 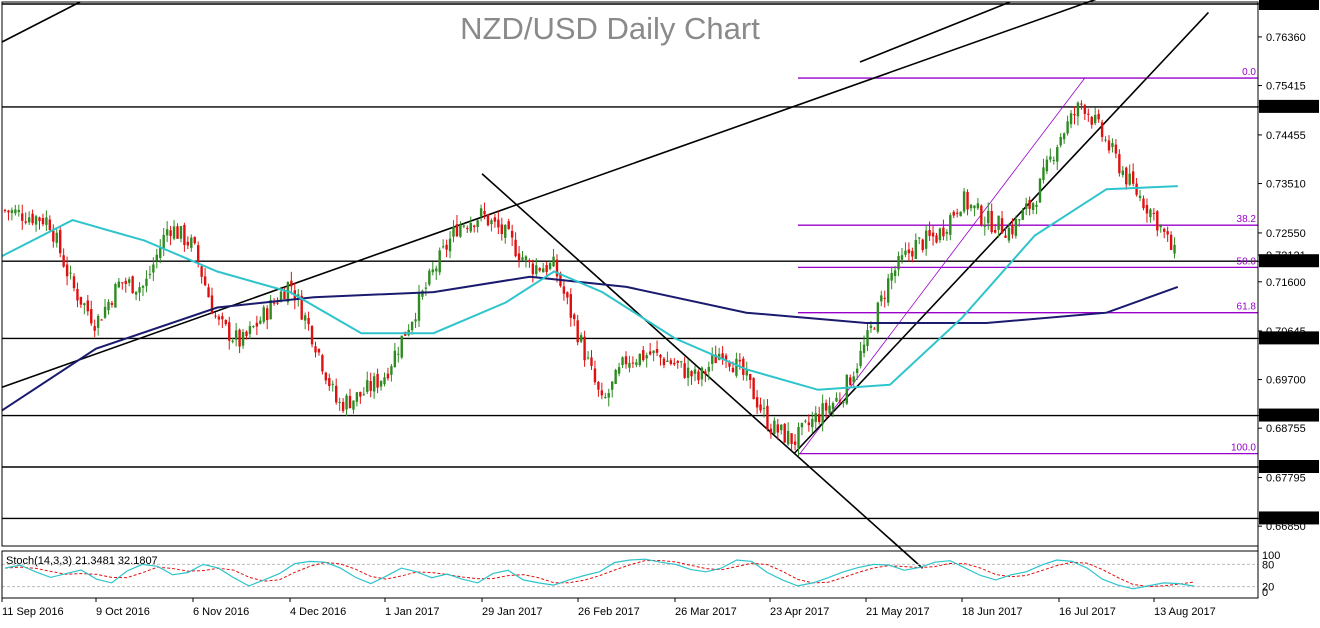 I want to click on stochastic-scale-label: 0, so click(x=1265, y=593).